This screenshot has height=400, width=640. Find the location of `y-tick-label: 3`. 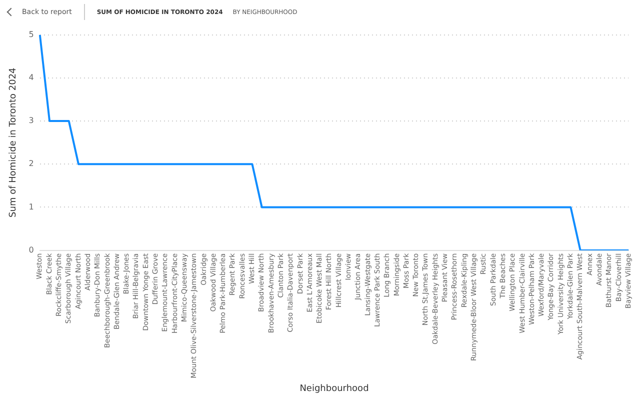

y-tick-label: 3 is located at coordinates (31, 121).